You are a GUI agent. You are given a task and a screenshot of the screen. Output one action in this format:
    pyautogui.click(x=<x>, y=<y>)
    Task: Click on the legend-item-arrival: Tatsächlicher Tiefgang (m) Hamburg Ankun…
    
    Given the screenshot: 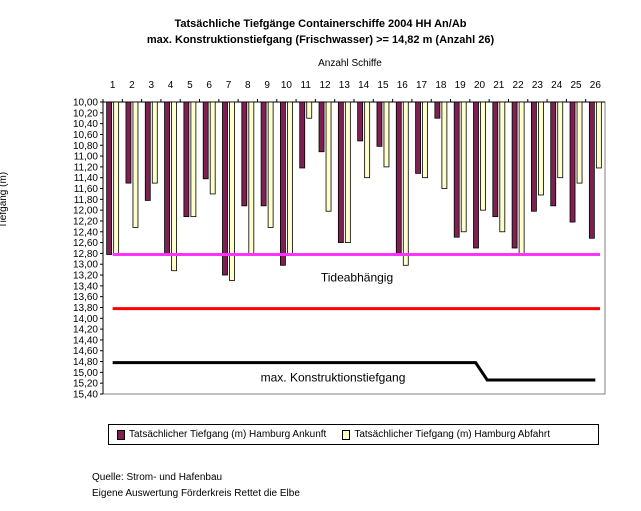 What is the action you would take?
    pyautogui.click(x=221, y=434)
    